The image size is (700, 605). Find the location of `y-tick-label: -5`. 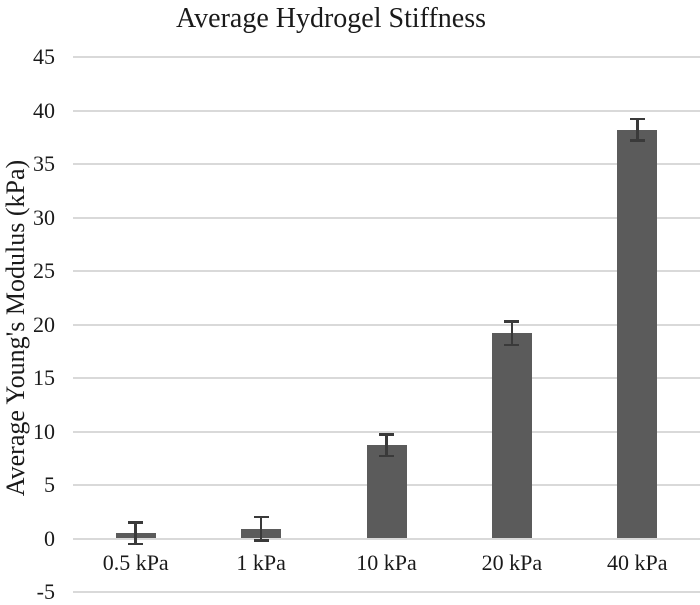

y-tick-label: -5 is located at coordinates (45, 591).